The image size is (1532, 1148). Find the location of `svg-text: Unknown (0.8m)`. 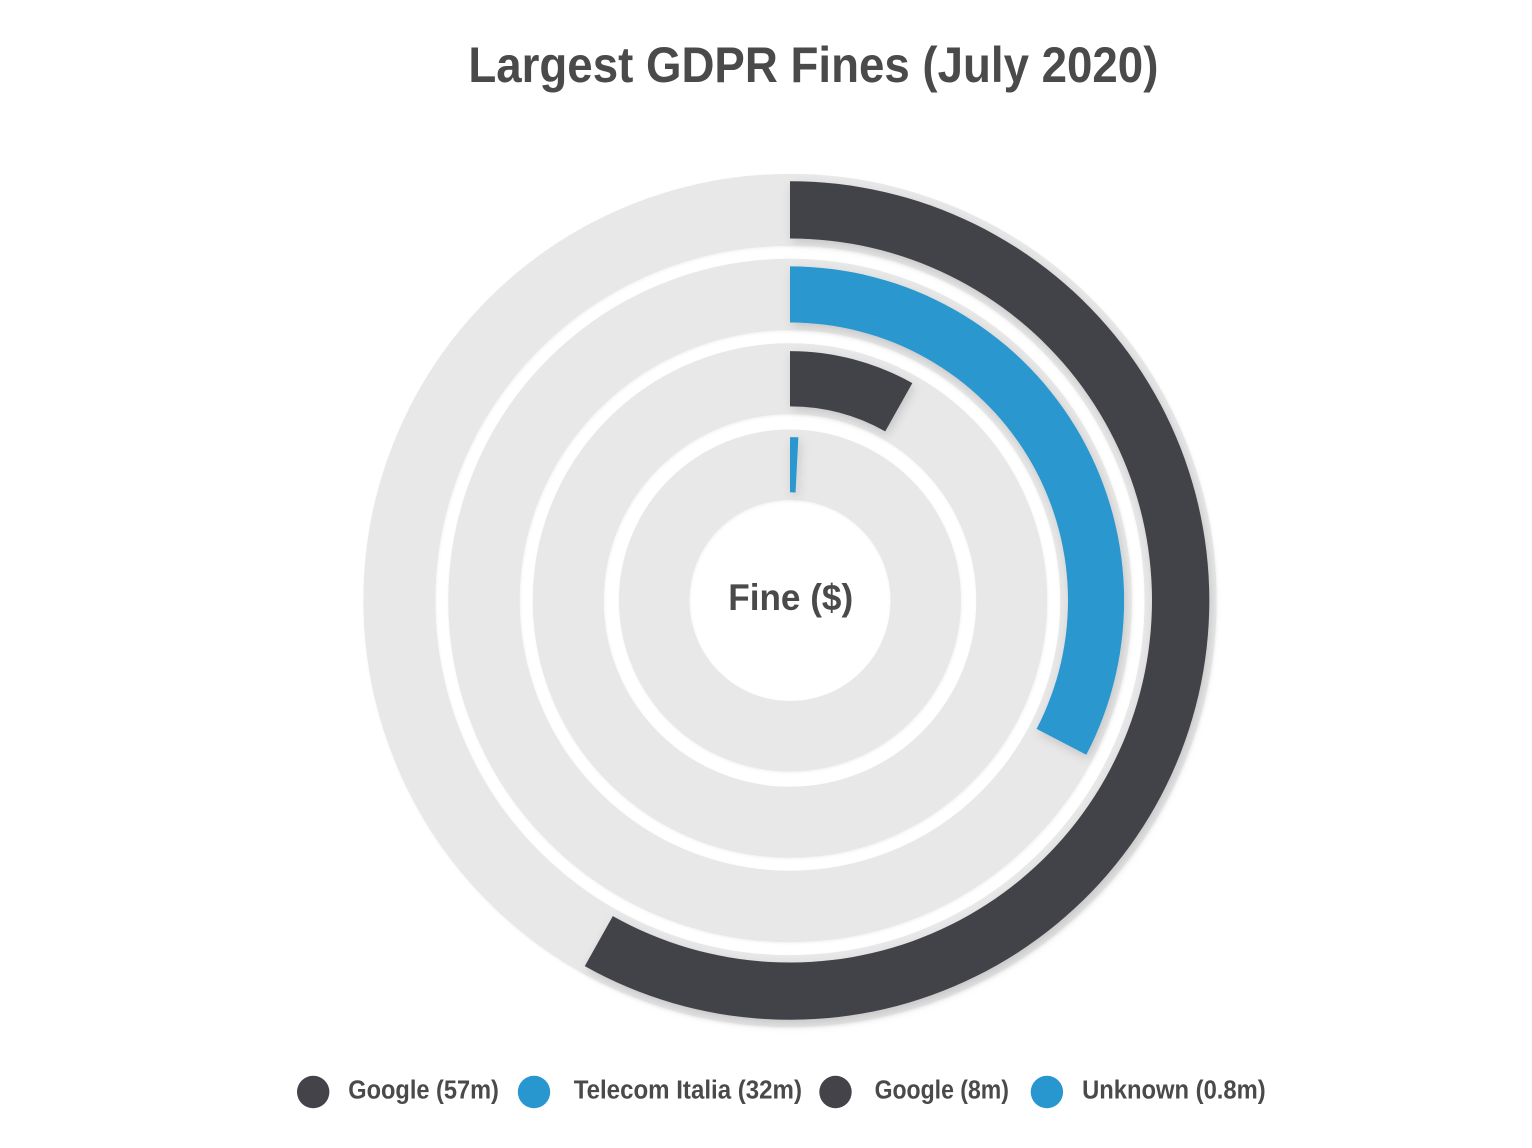

svg-text: Unknown (0.8m) is located at coordinates (1174, 1090).